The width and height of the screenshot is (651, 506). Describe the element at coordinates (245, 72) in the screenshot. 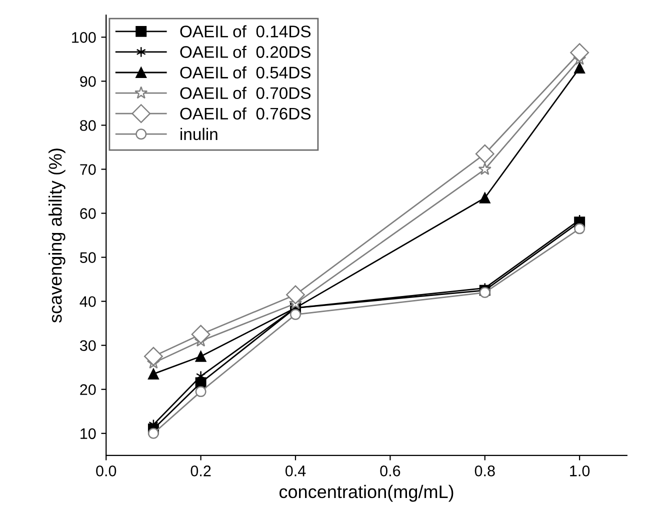

I see `legend-label: OAEIL of 0.54DS` at that location.